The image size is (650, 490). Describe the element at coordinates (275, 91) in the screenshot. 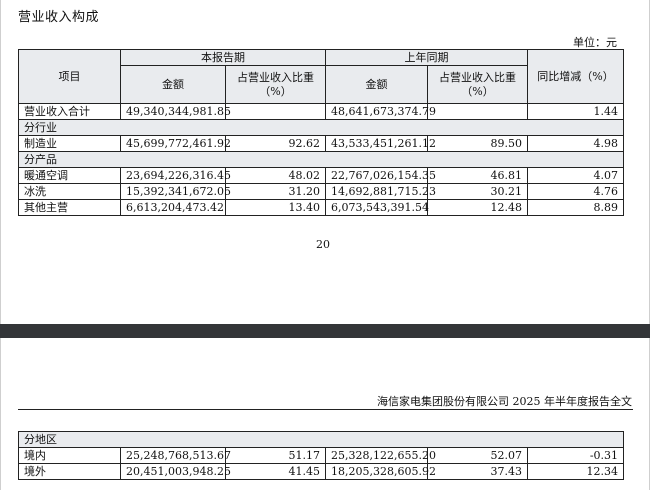

I see `header-cur-ratio-line2: （%）` at that location.